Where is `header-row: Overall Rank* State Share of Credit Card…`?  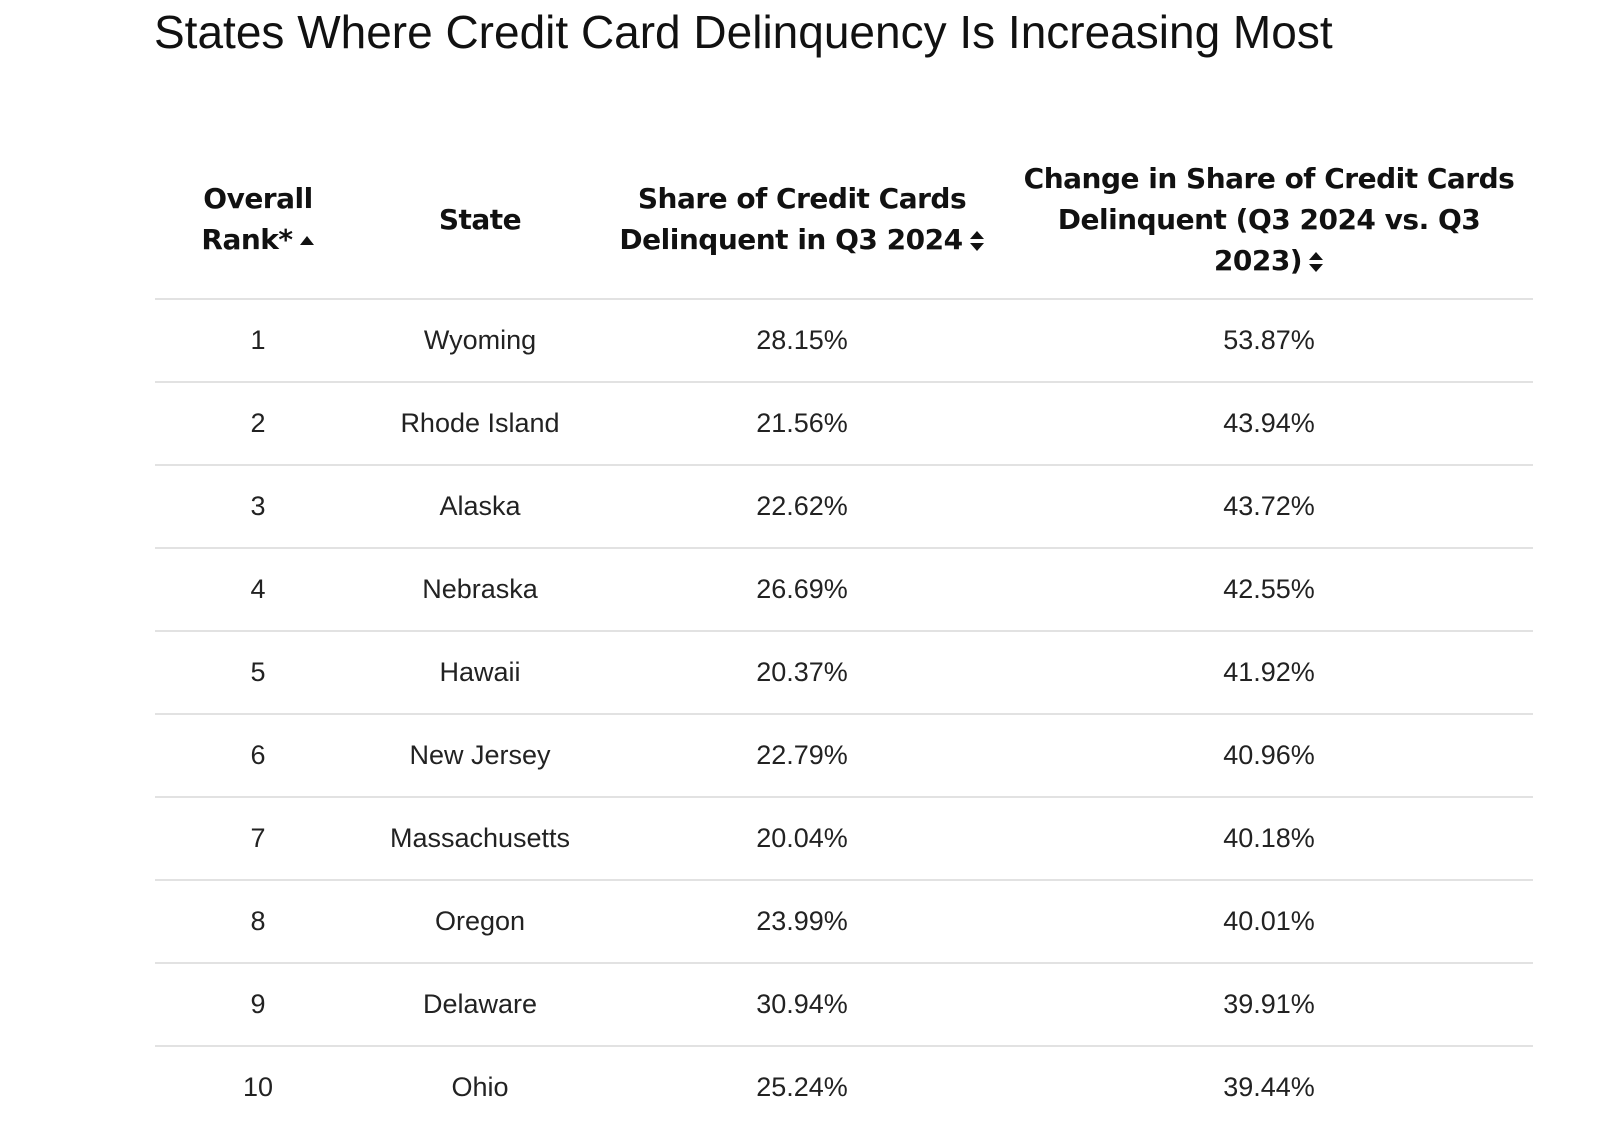 header-row: Overall Rank* State Share of Credit Card… is located at coordinates (844, 220).